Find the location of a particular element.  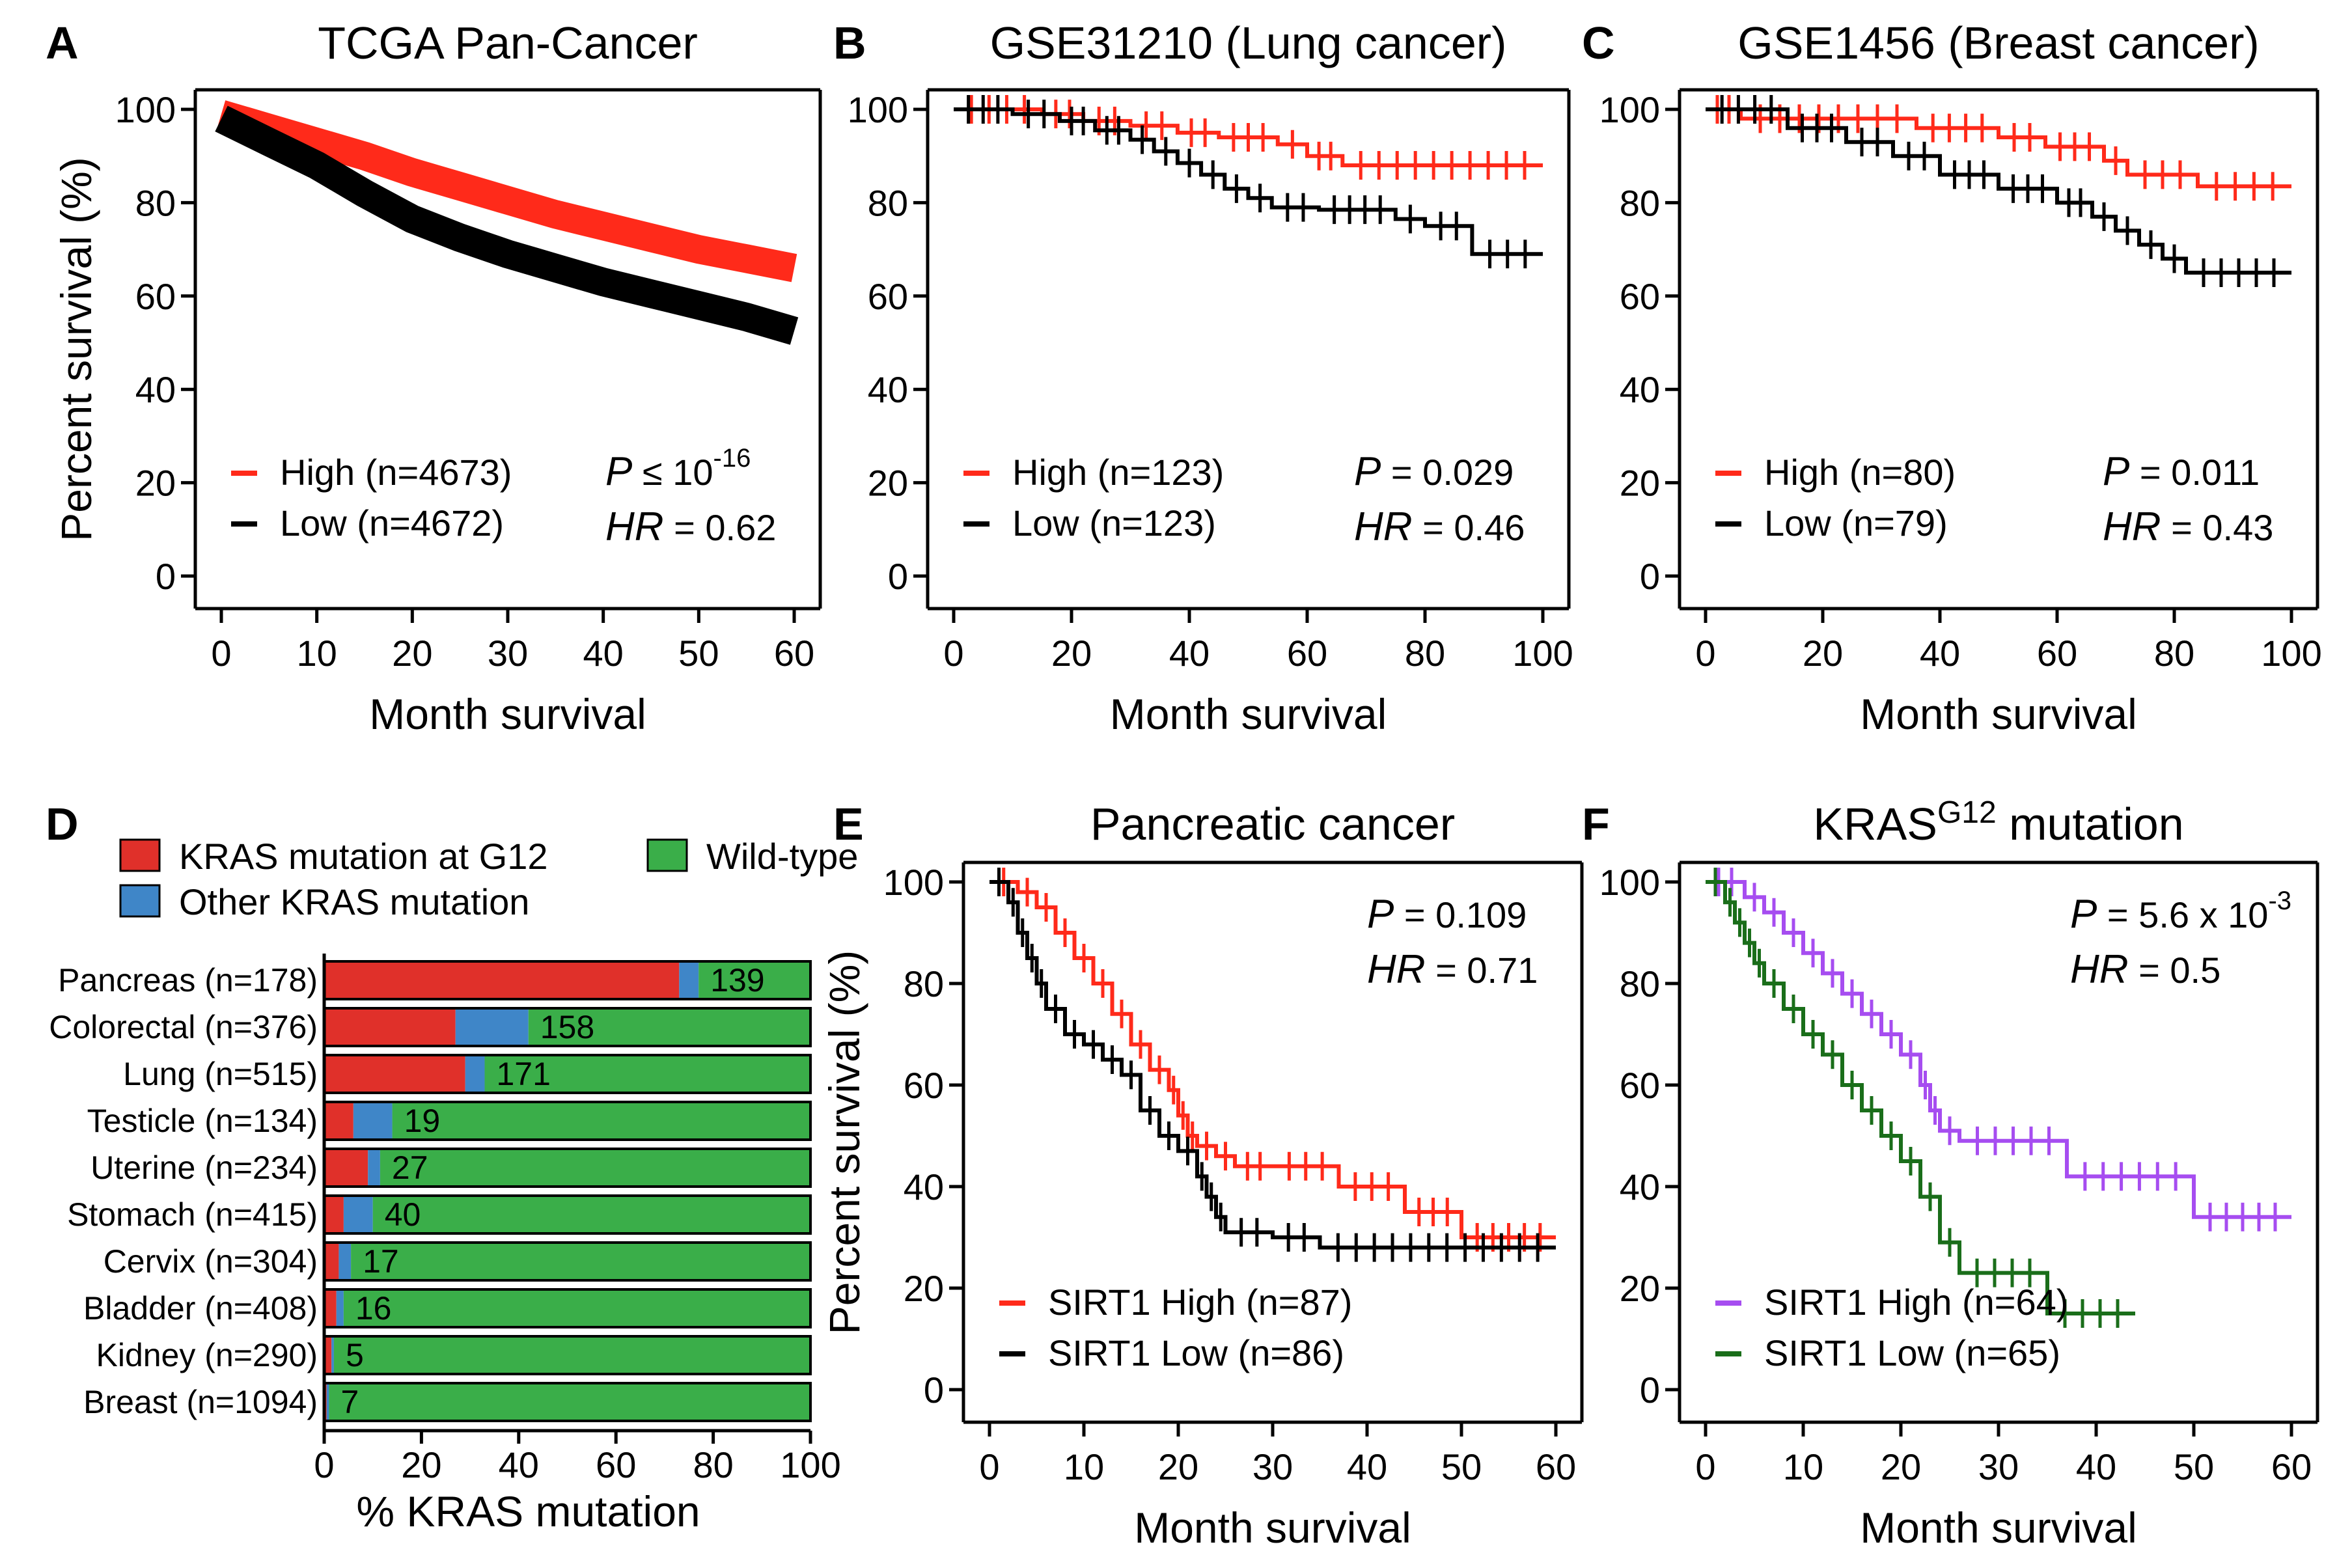

panel-title: GSE1456 (Breast cancer) is located at coordinates (1998, 43).